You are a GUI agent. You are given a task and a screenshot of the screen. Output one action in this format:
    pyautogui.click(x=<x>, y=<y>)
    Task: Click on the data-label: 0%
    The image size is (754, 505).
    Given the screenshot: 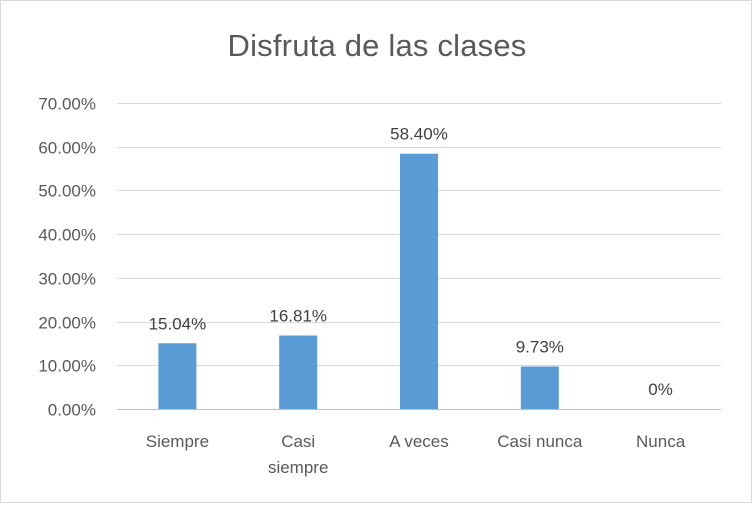 What is the action you would take?
    pyautogui.click(x=660, y=389)
    